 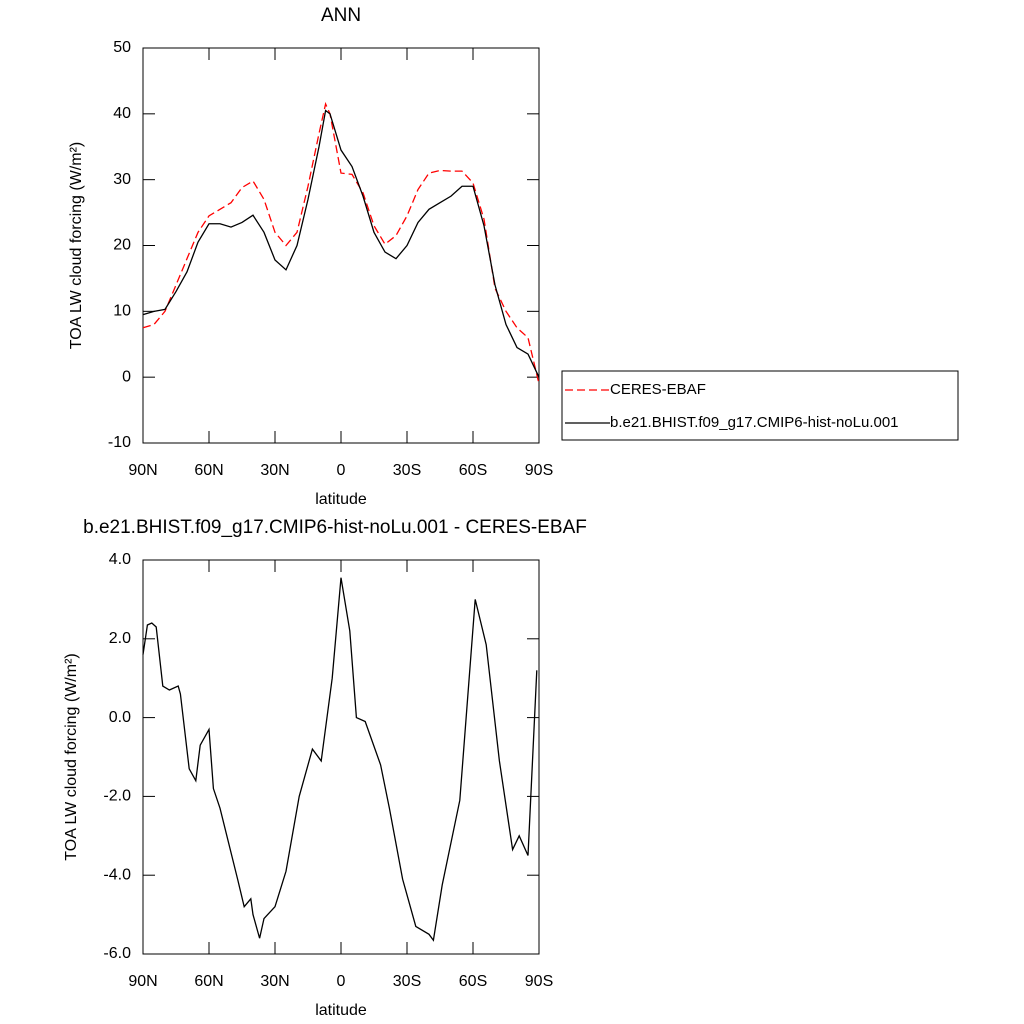 I want to click on y-tick-label: 30, so click(x=122, y=179).